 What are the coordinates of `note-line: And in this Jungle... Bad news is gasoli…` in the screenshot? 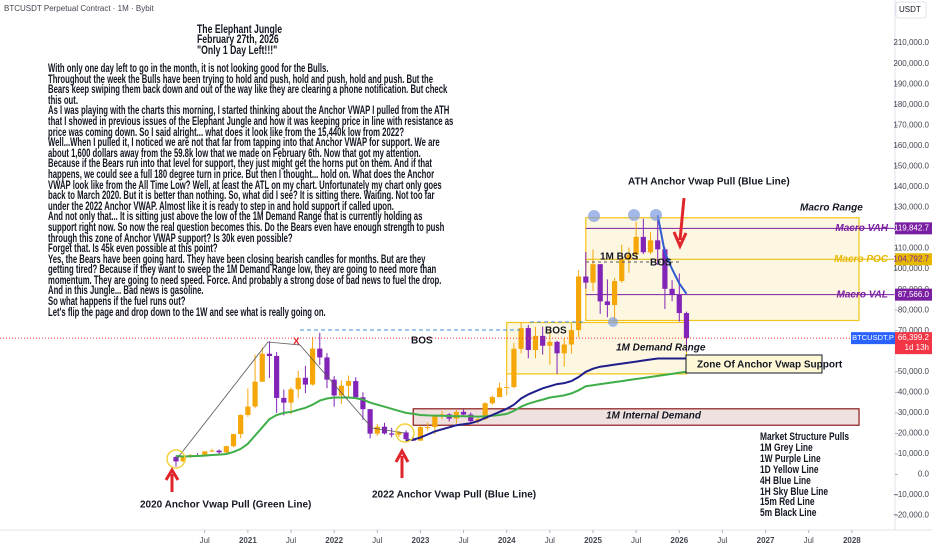 It's located at (126, 291).